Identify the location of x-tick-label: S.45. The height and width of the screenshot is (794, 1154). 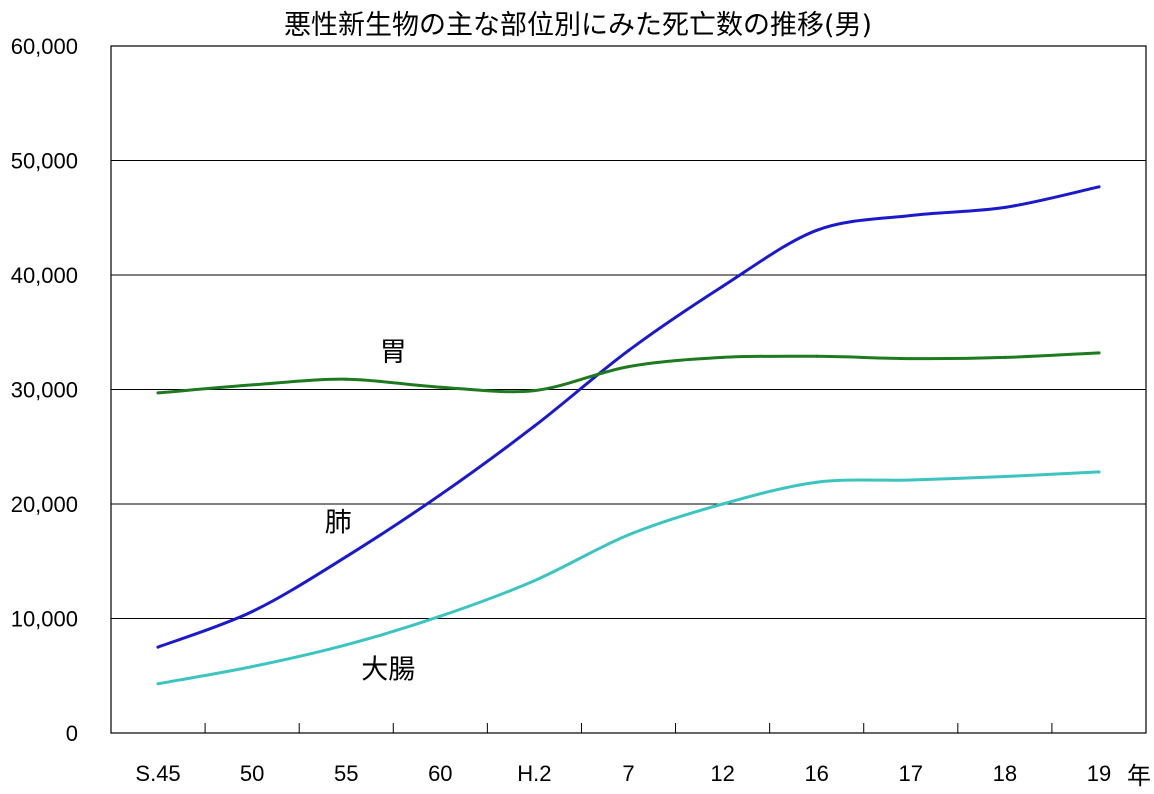
(157, 773).